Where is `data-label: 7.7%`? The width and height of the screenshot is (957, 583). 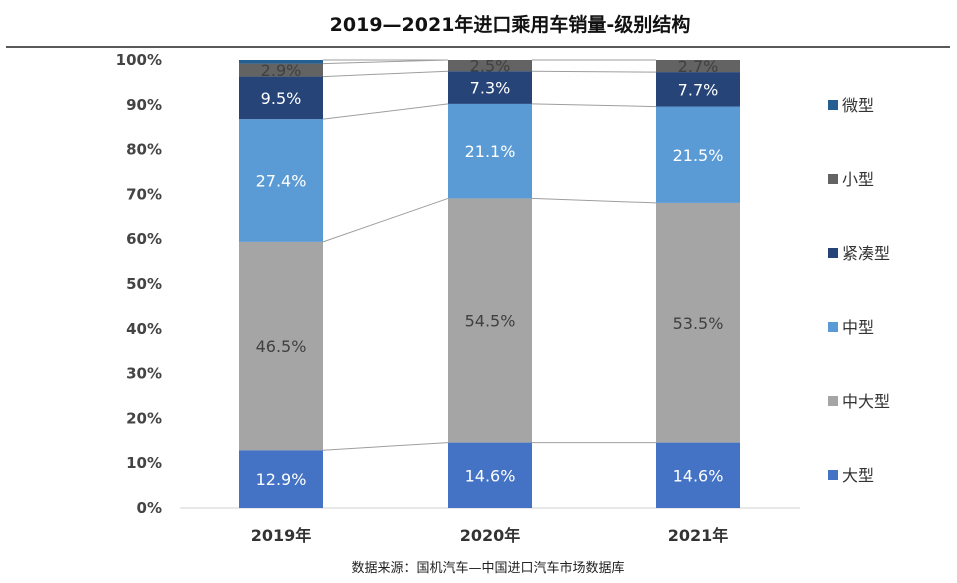 data-label: 7.7% is located at coordinates (698, 89).